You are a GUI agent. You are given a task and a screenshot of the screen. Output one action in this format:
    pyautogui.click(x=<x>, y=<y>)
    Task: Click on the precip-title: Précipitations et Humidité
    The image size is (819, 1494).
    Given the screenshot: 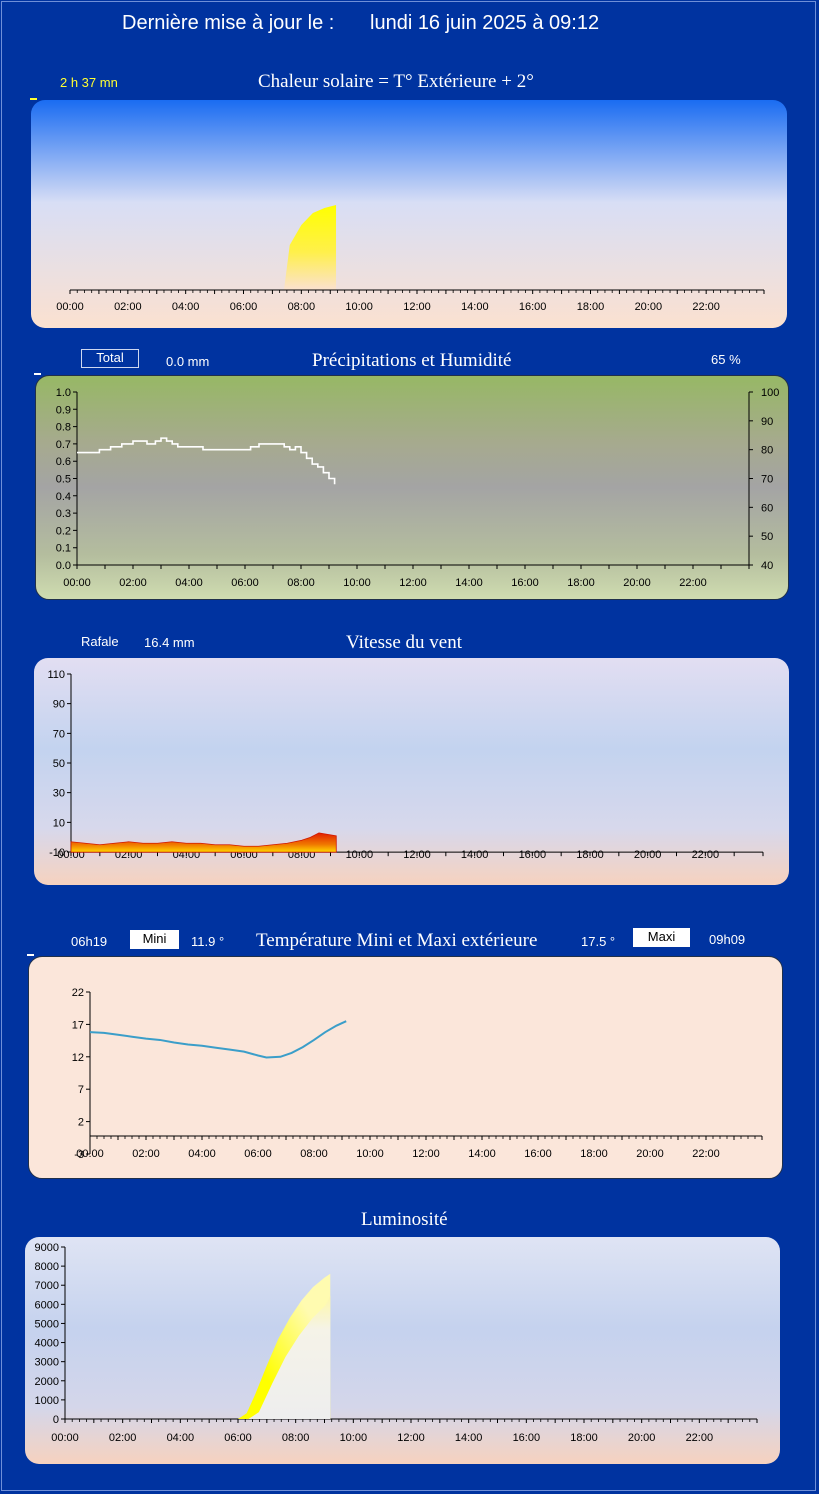 What is the action you would take?
    pyautogui.click(x=412, y=360)
    